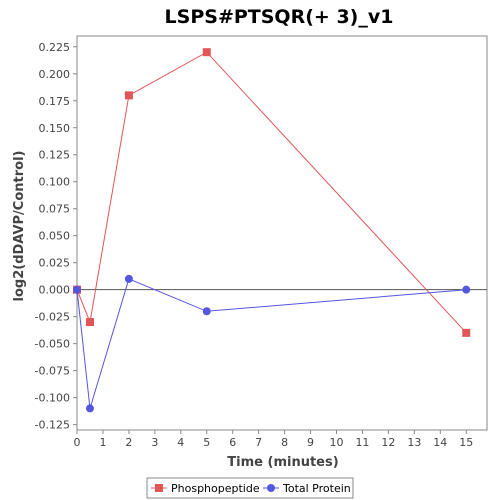  Describe the element at coordinates (102, 442) in the screenshot. I see `x-tick-label: 1` at that location.